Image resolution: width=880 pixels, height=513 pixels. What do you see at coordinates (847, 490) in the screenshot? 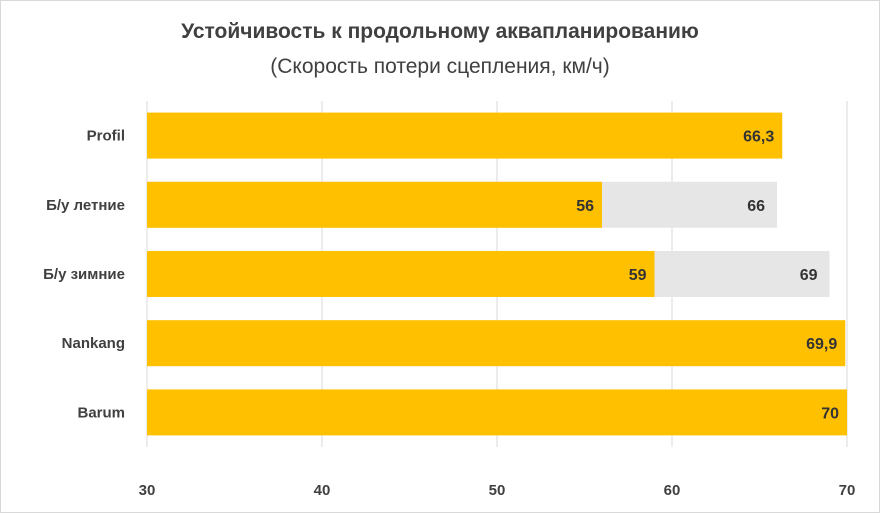
I see `x-tick-label: 70` at bounding box center [847, 490].